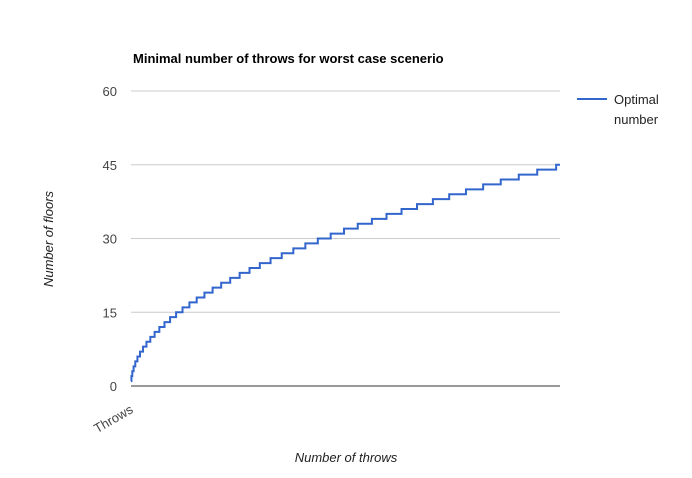 Image resolution: width=692 pixels, height=478 pixels. I want to click on y-tick-label-15: 15, so click(110, 312).